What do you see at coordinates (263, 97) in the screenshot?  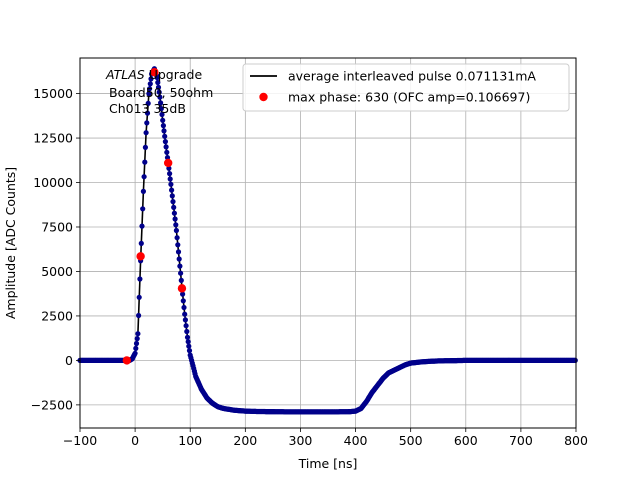 I see `legend-marker-swatch` at bounding box center [263, 97].